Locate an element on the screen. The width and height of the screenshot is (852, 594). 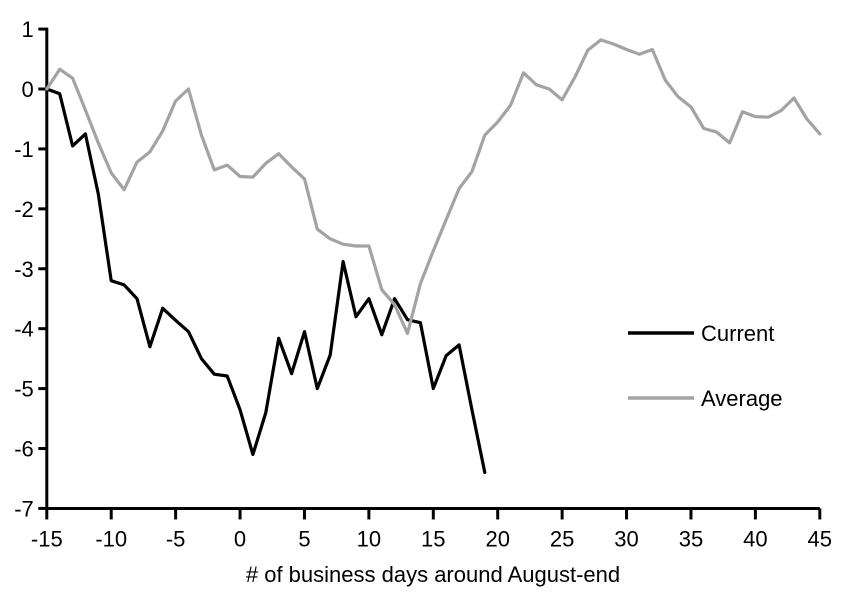
y-tick-label: -4 is located at coordinates (24, 329).